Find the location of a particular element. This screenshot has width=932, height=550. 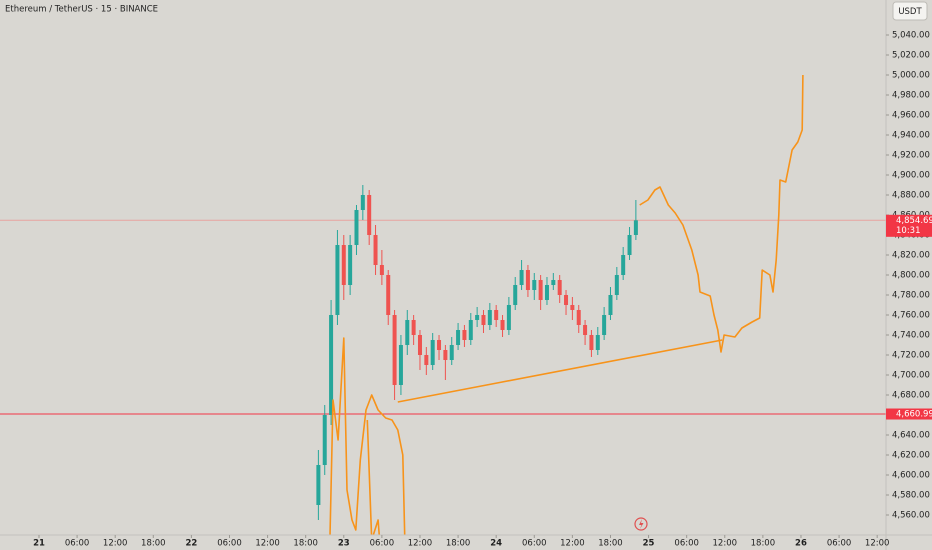

y-tick-label: 4,760.00 is located at coordinates (911, 316).